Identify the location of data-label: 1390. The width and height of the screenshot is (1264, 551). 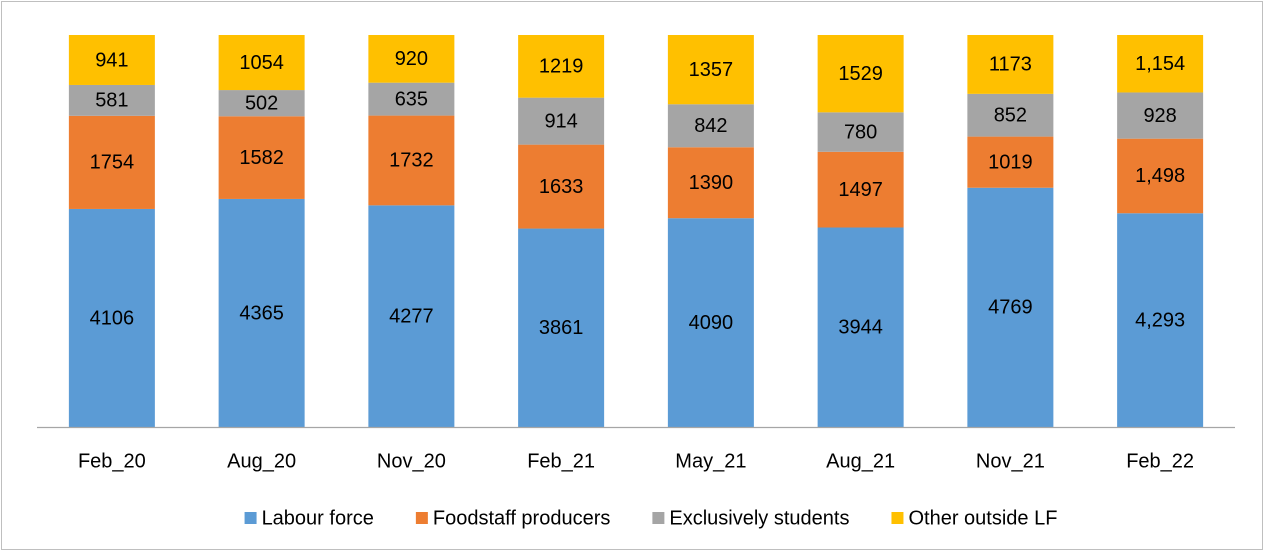
(711, 183).